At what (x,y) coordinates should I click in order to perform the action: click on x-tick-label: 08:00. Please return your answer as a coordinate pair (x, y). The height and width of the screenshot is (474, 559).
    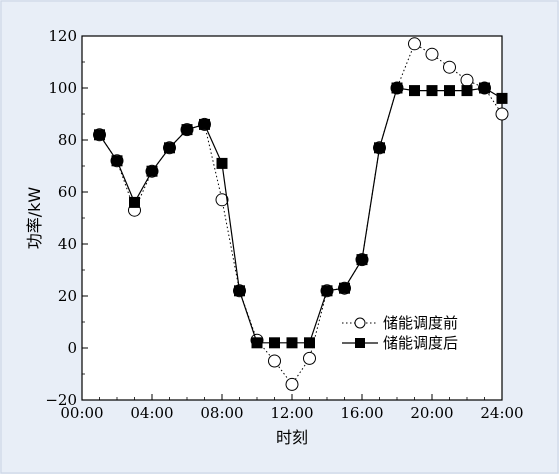
    Looking at the image, I should click on (221, 413).